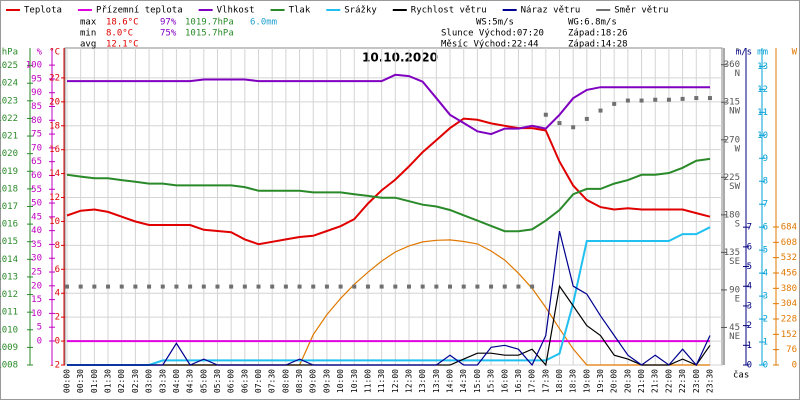  What do you see at coordinates (395, 381) in the screenshot?
I see `x-tick-label: 12:00` at bounding box center [395, 381].